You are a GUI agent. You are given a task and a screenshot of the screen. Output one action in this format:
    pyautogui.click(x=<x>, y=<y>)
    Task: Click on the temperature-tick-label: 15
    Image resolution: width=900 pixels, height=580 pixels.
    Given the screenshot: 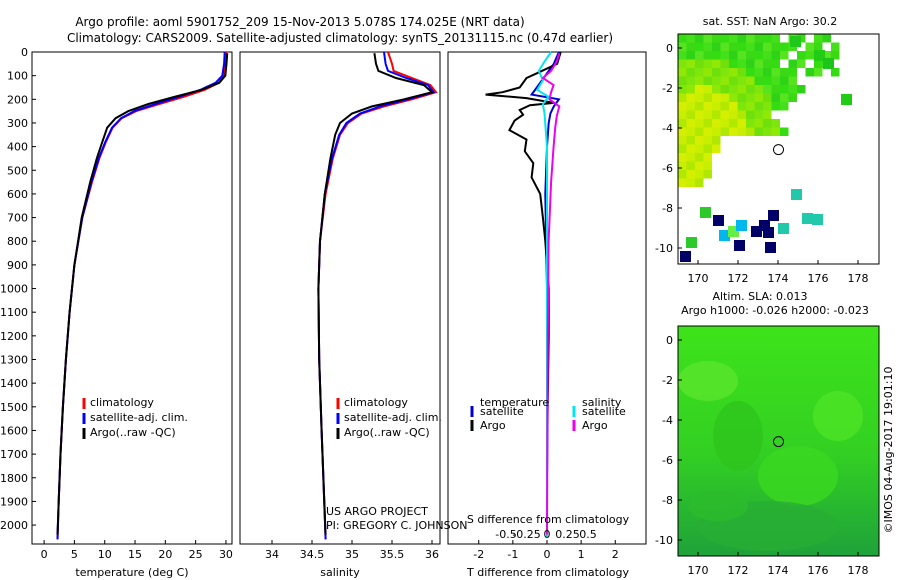 What is the action you would take?
    pyautogui.click(x=135, y=554)
    